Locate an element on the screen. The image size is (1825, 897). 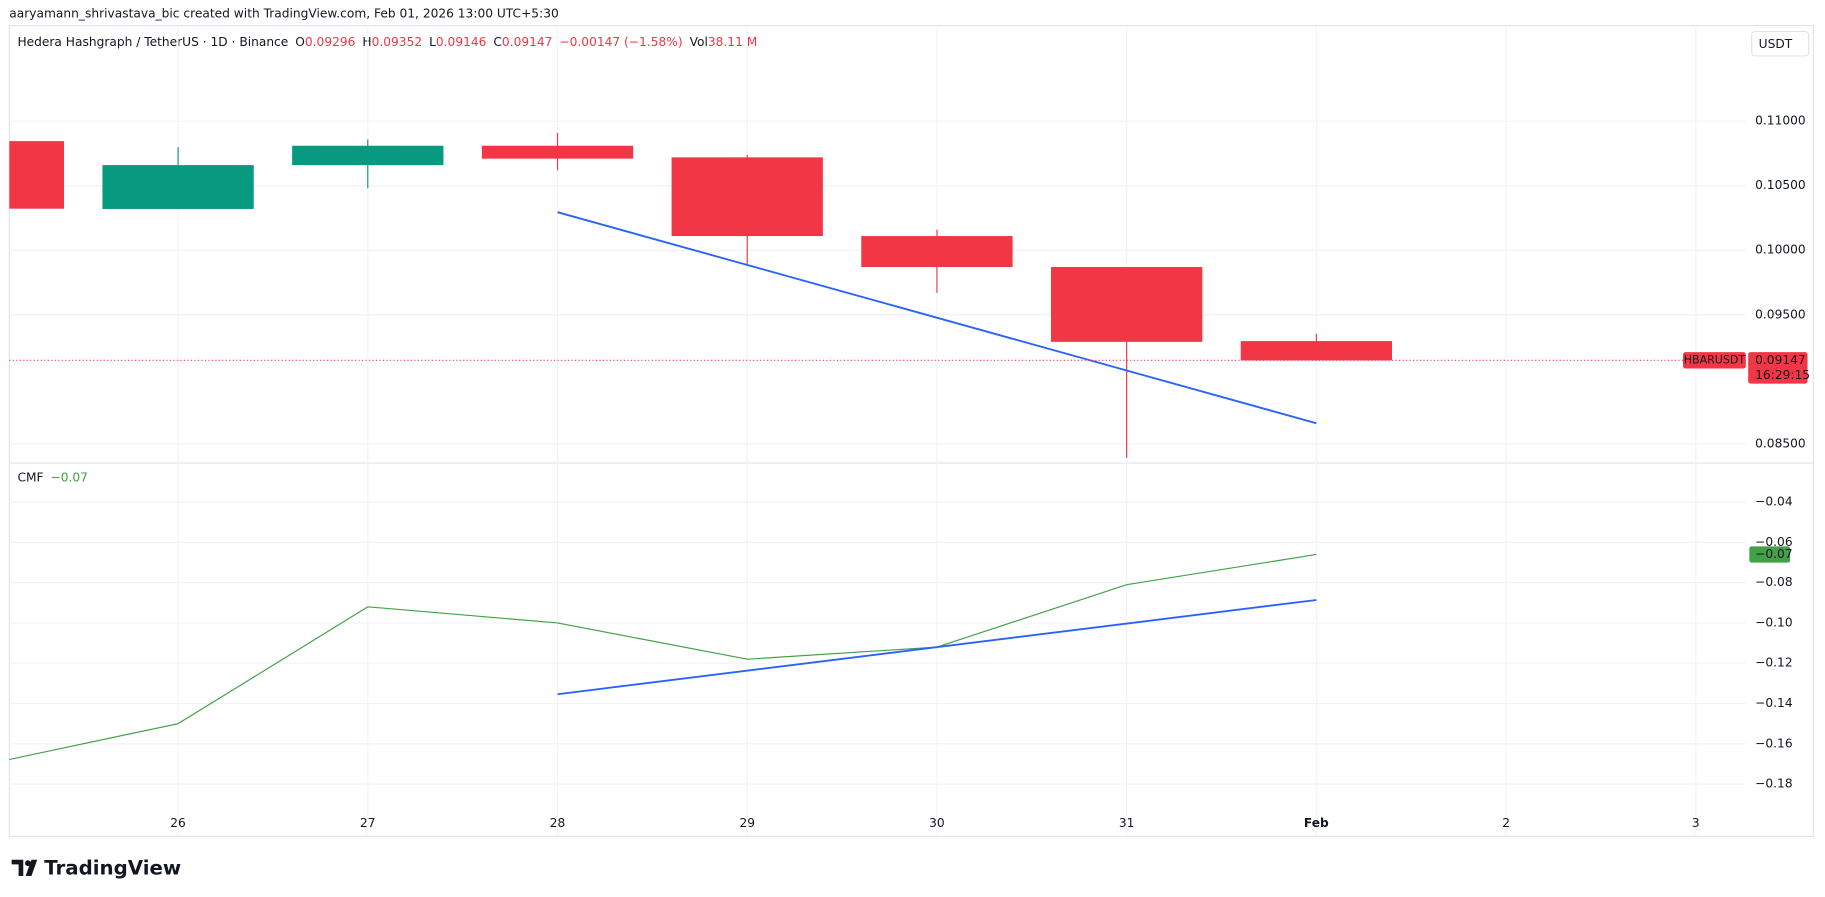
c-value: 0.09147 is located at coordinates (527, 41).